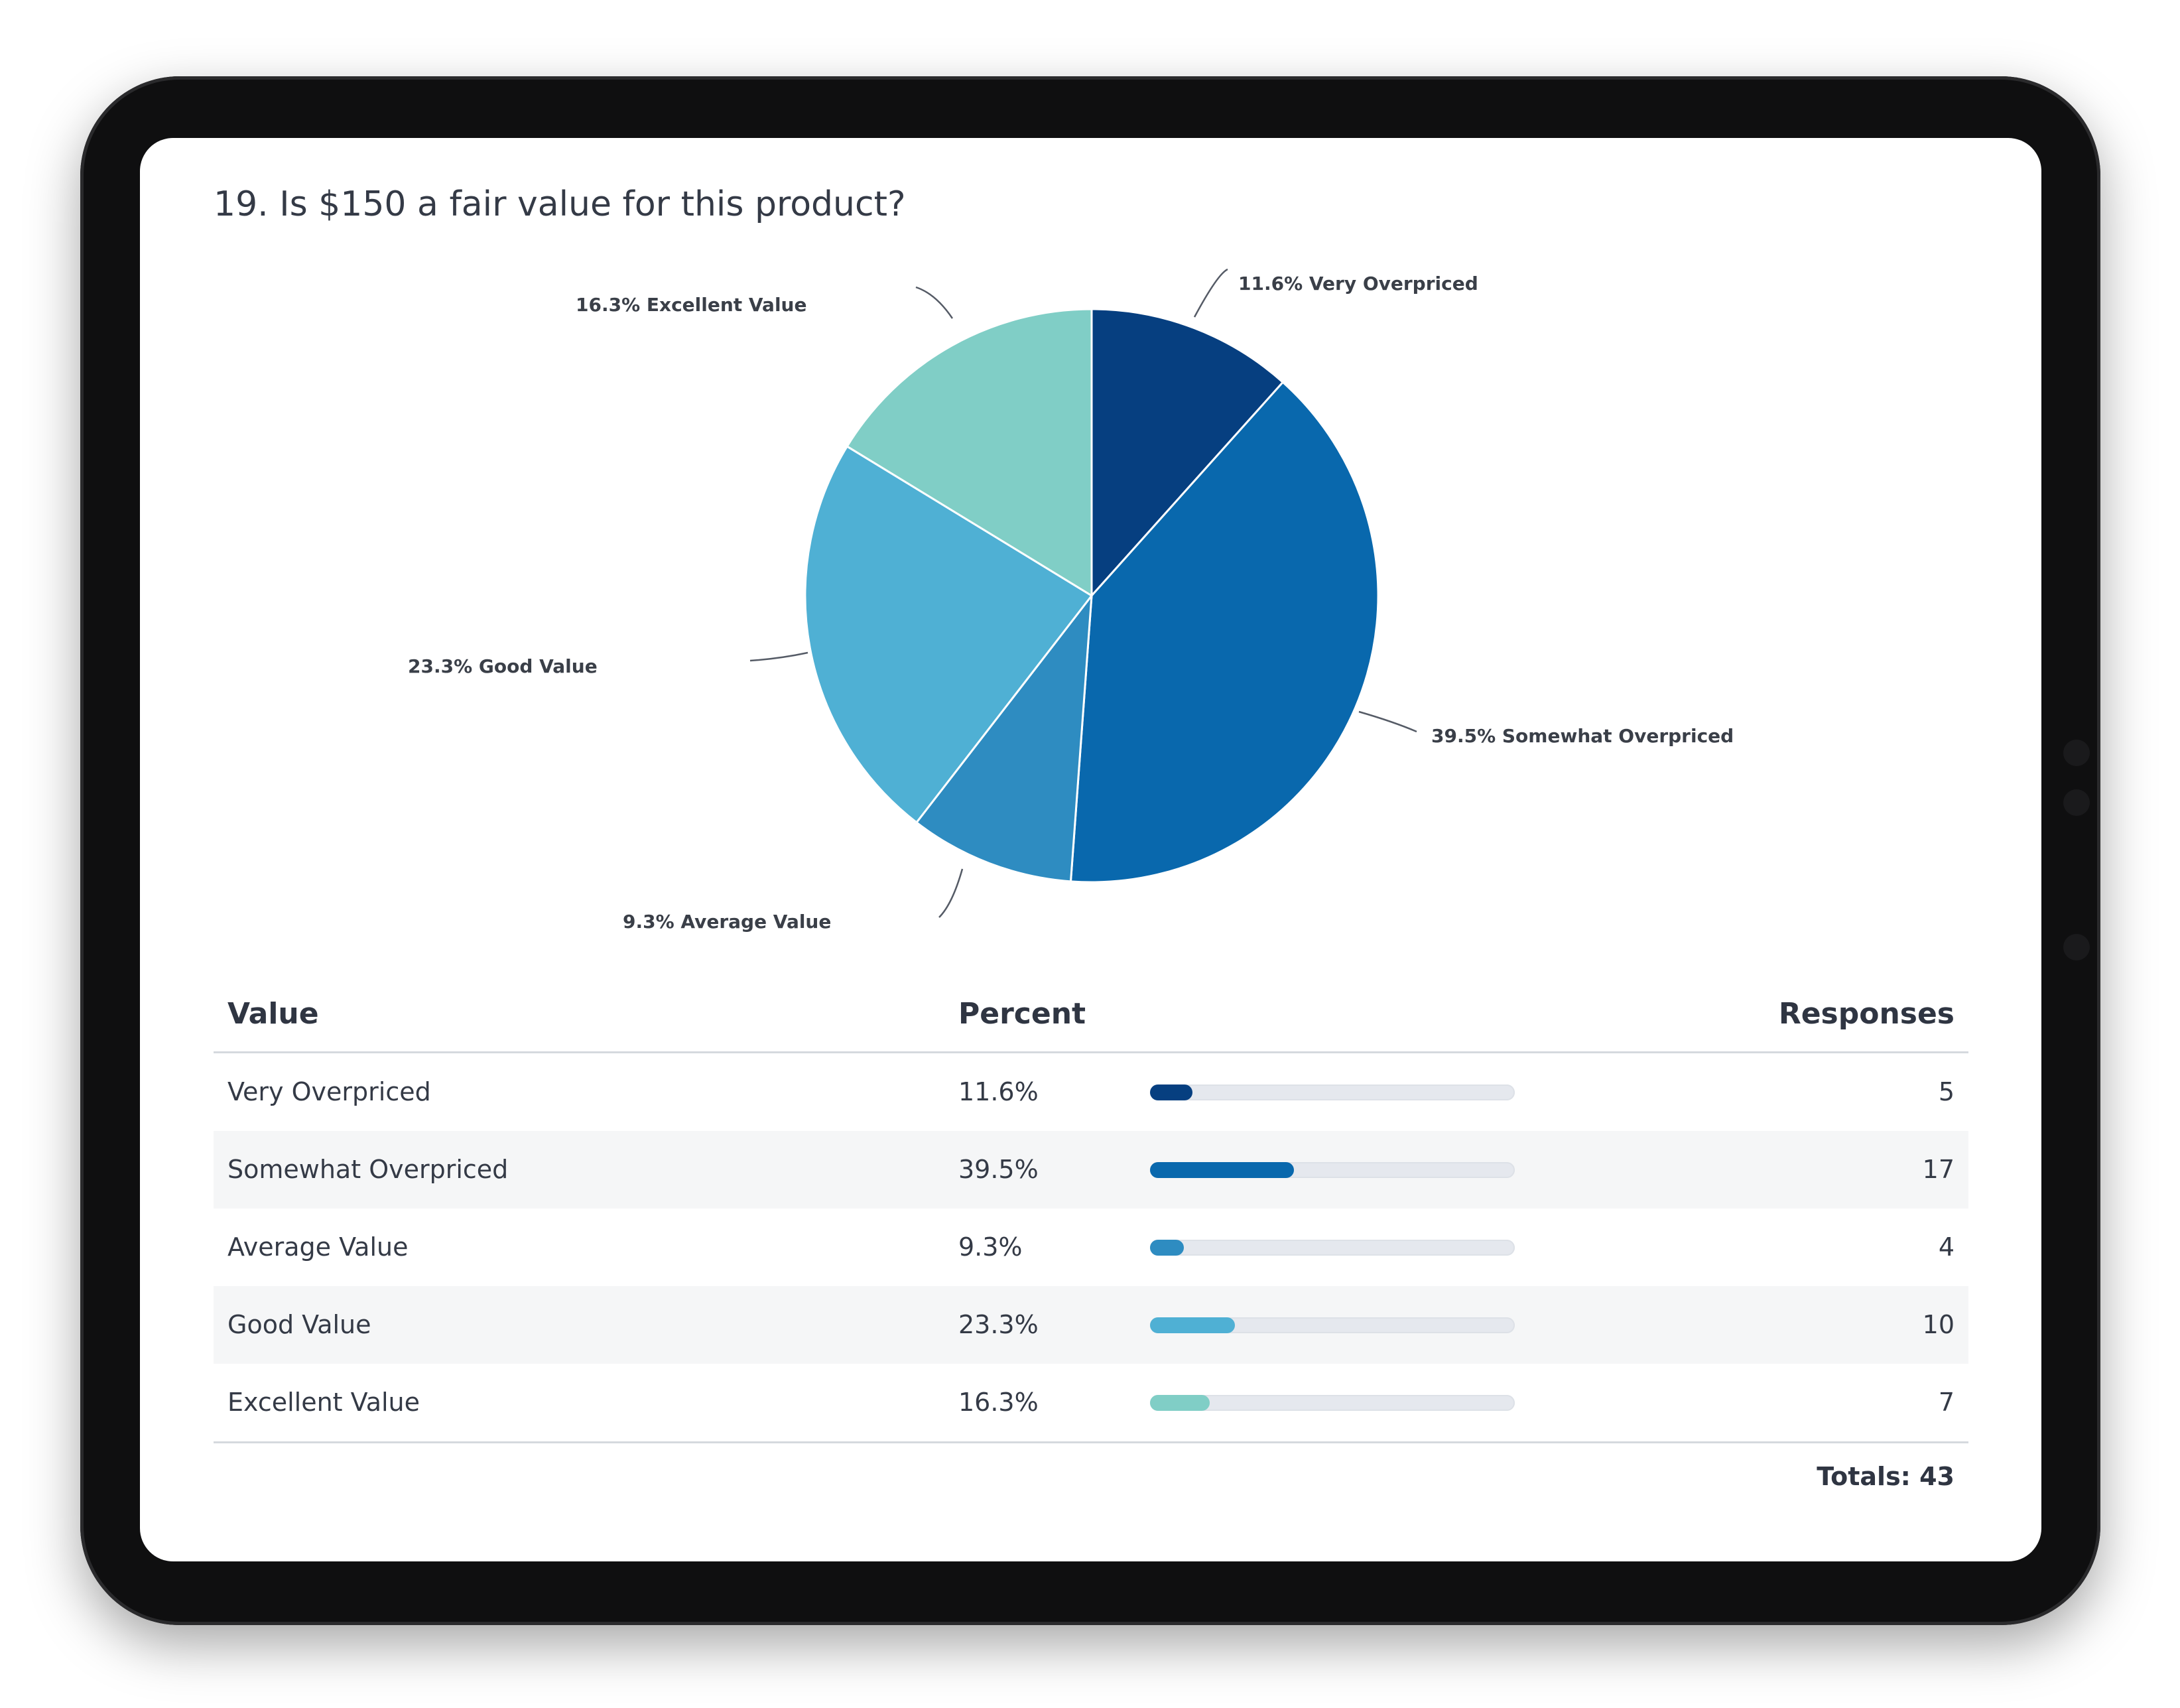 The image size is (2180, 1708). Describe the element at coordinates (1091, 1170) in the screenshot. I see `table-row: Somewhat Overpriced 39.5% 17` at that location.